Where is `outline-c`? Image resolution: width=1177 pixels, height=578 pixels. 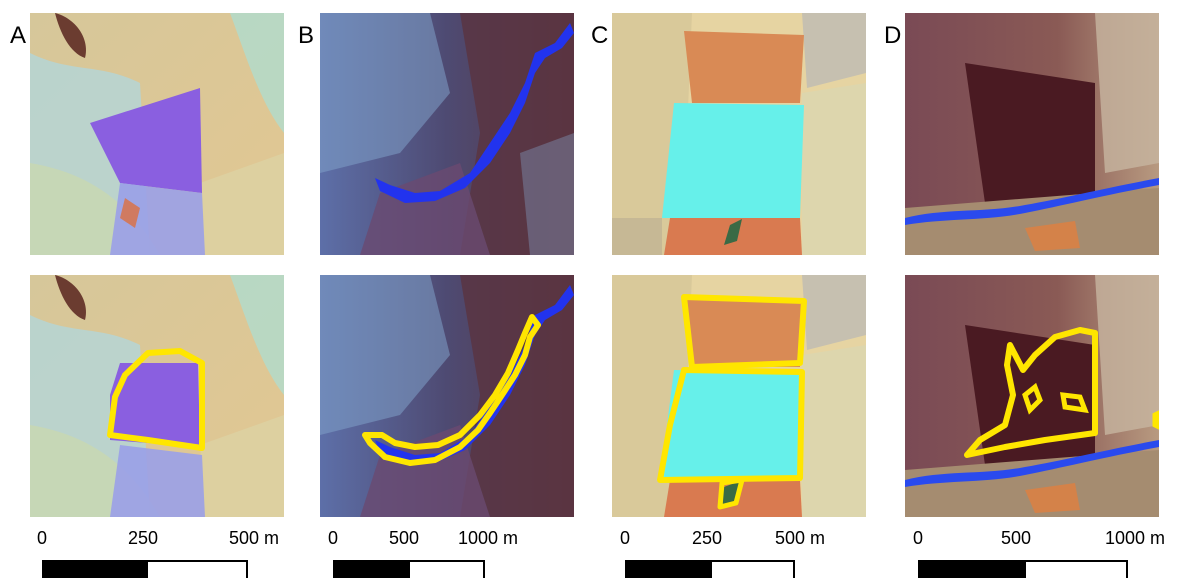
outline-c is located at coordinates (744, 332).